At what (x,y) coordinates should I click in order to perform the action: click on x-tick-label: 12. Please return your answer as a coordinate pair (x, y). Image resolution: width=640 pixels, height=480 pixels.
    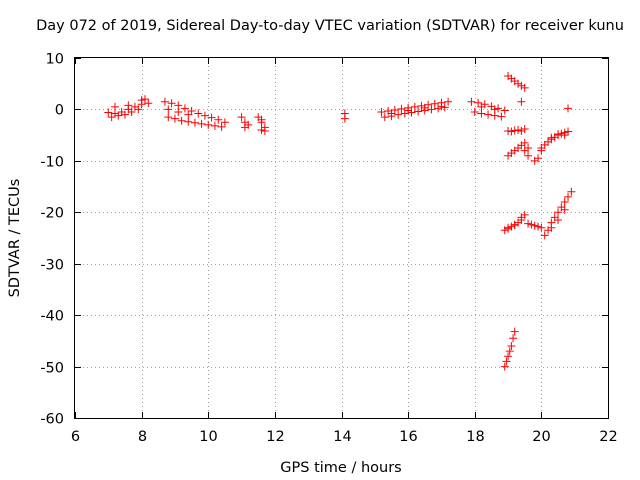
    Looking at the image, I should click on (275, 437).